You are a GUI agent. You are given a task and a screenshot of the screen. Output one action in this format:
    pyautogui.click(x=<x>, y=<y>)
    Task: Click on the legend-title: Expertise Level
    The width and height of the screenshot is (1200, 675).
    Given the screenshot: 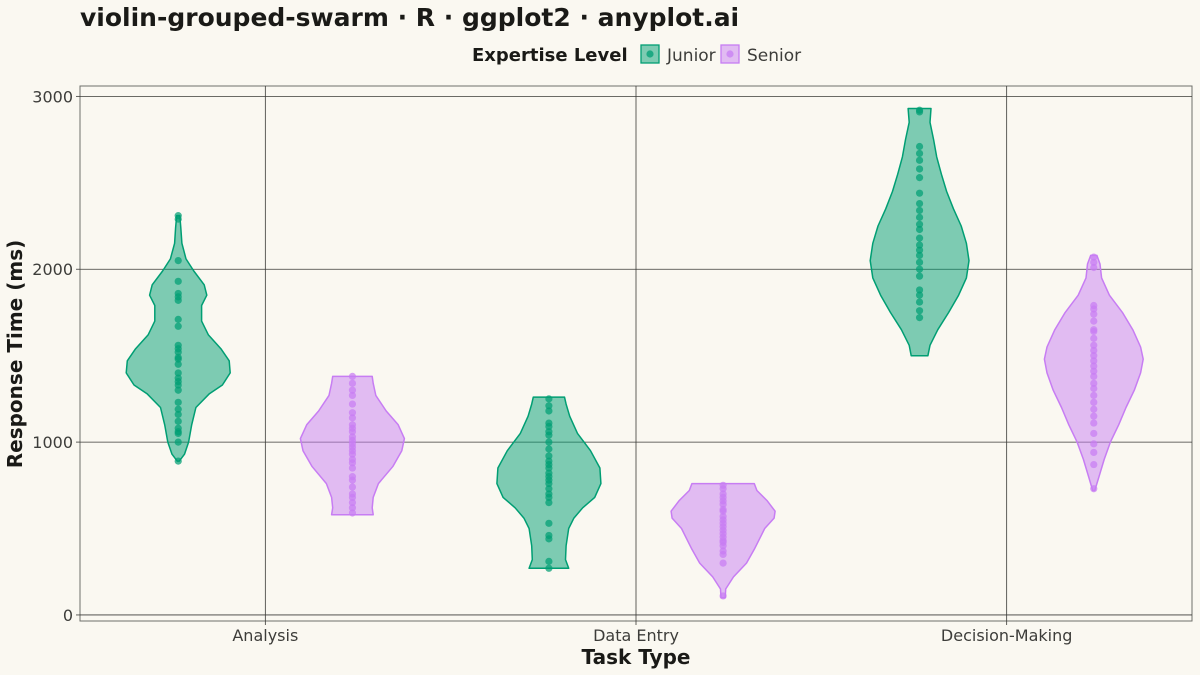 What is the action you would take?
    pyautogui.click(x=550, y=55)
    